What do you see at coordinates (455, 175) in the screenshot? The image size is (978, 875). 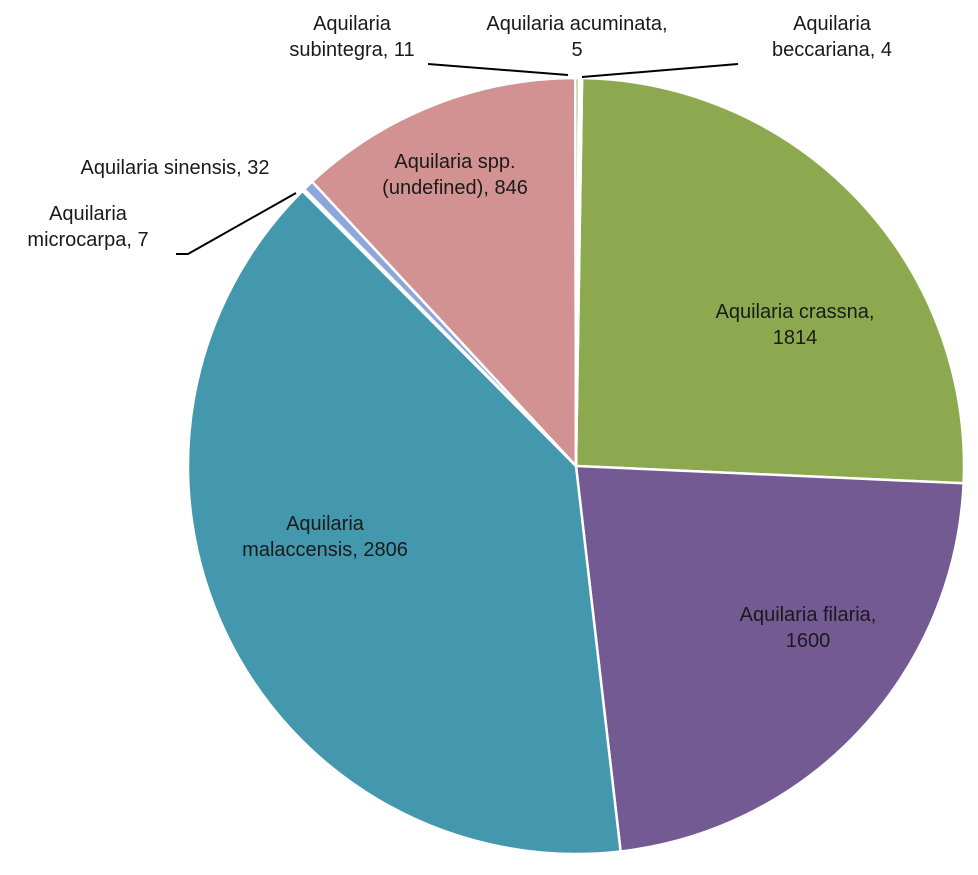 I see `slice-label: Aquilaria spp. (undefined), 846` at bounding box center [455, 175].